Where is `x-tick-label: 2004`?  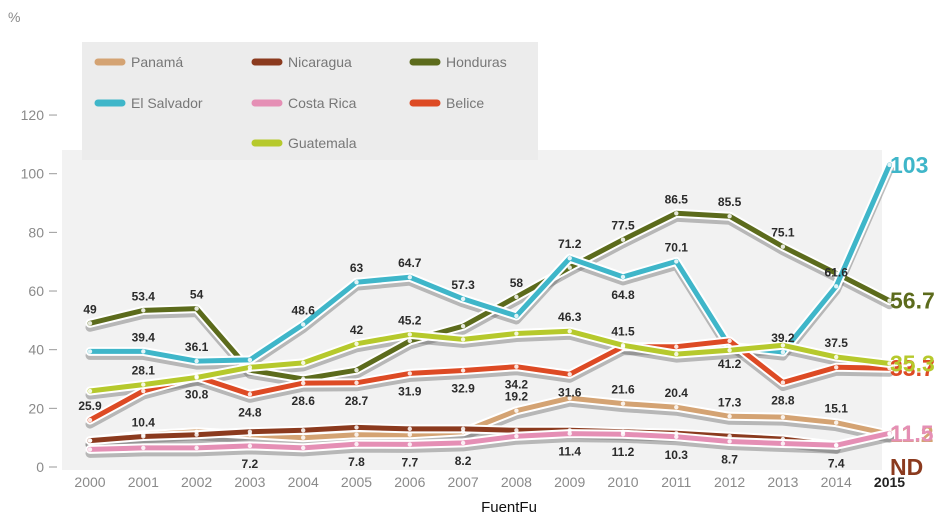 x-tick-label: 2004 is located at coordinates (303, 482).